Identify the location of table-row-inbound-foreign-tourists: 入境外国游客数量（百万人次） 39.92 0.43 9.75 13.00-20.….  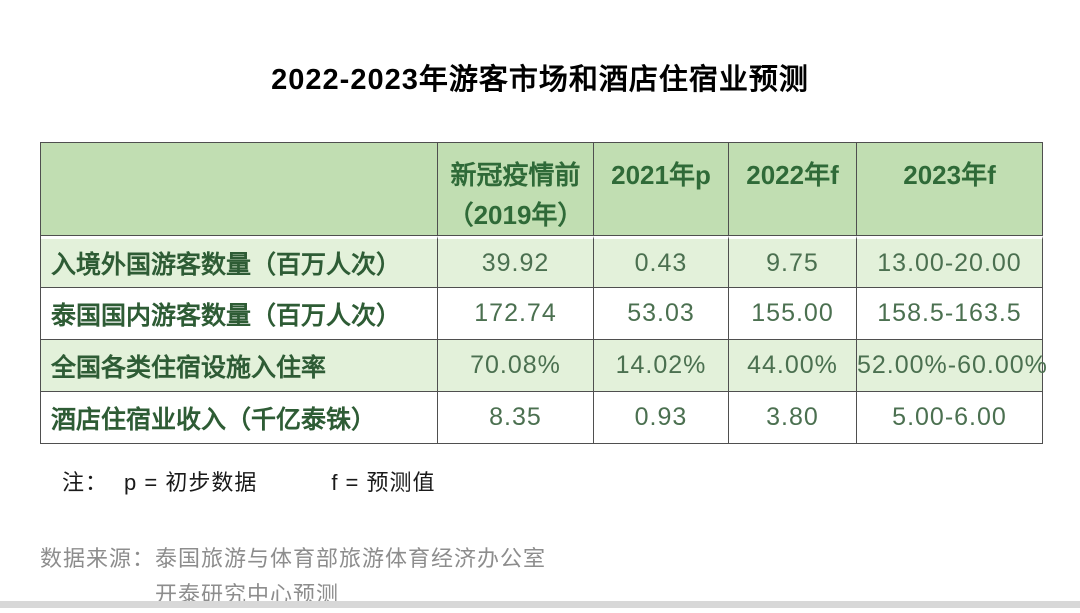
(542, 262).